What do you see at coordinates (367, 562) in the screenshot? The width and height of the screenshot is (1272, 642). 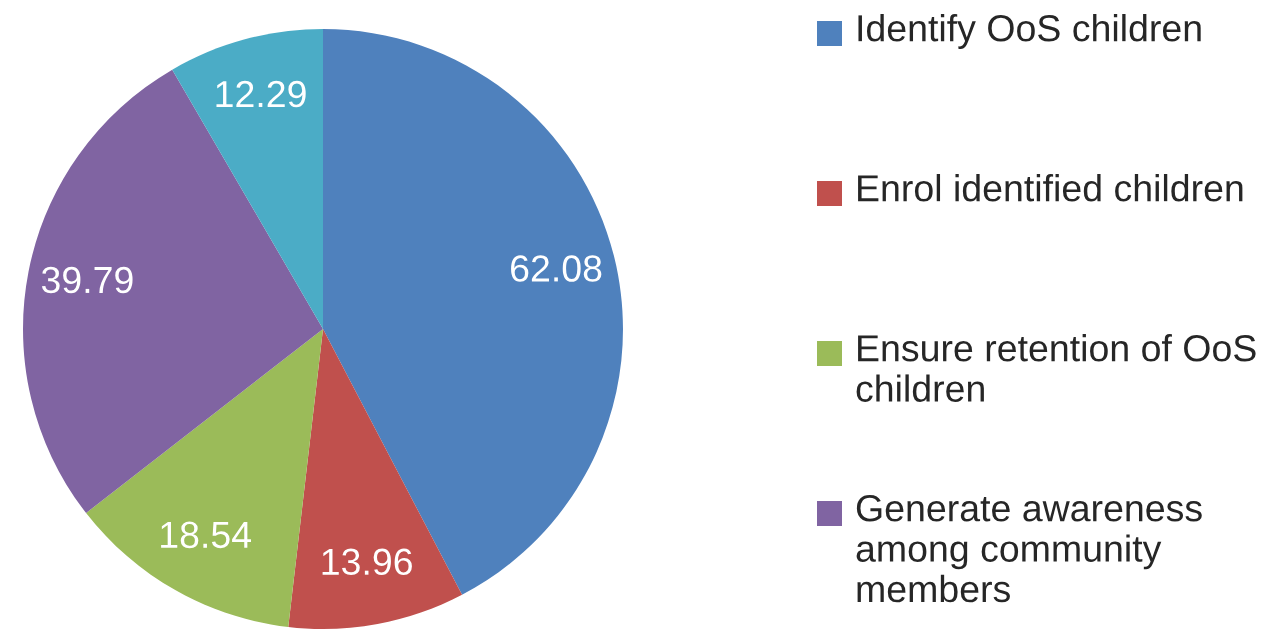 I see `data-label: 13.96` at bounding box center [367, 562].